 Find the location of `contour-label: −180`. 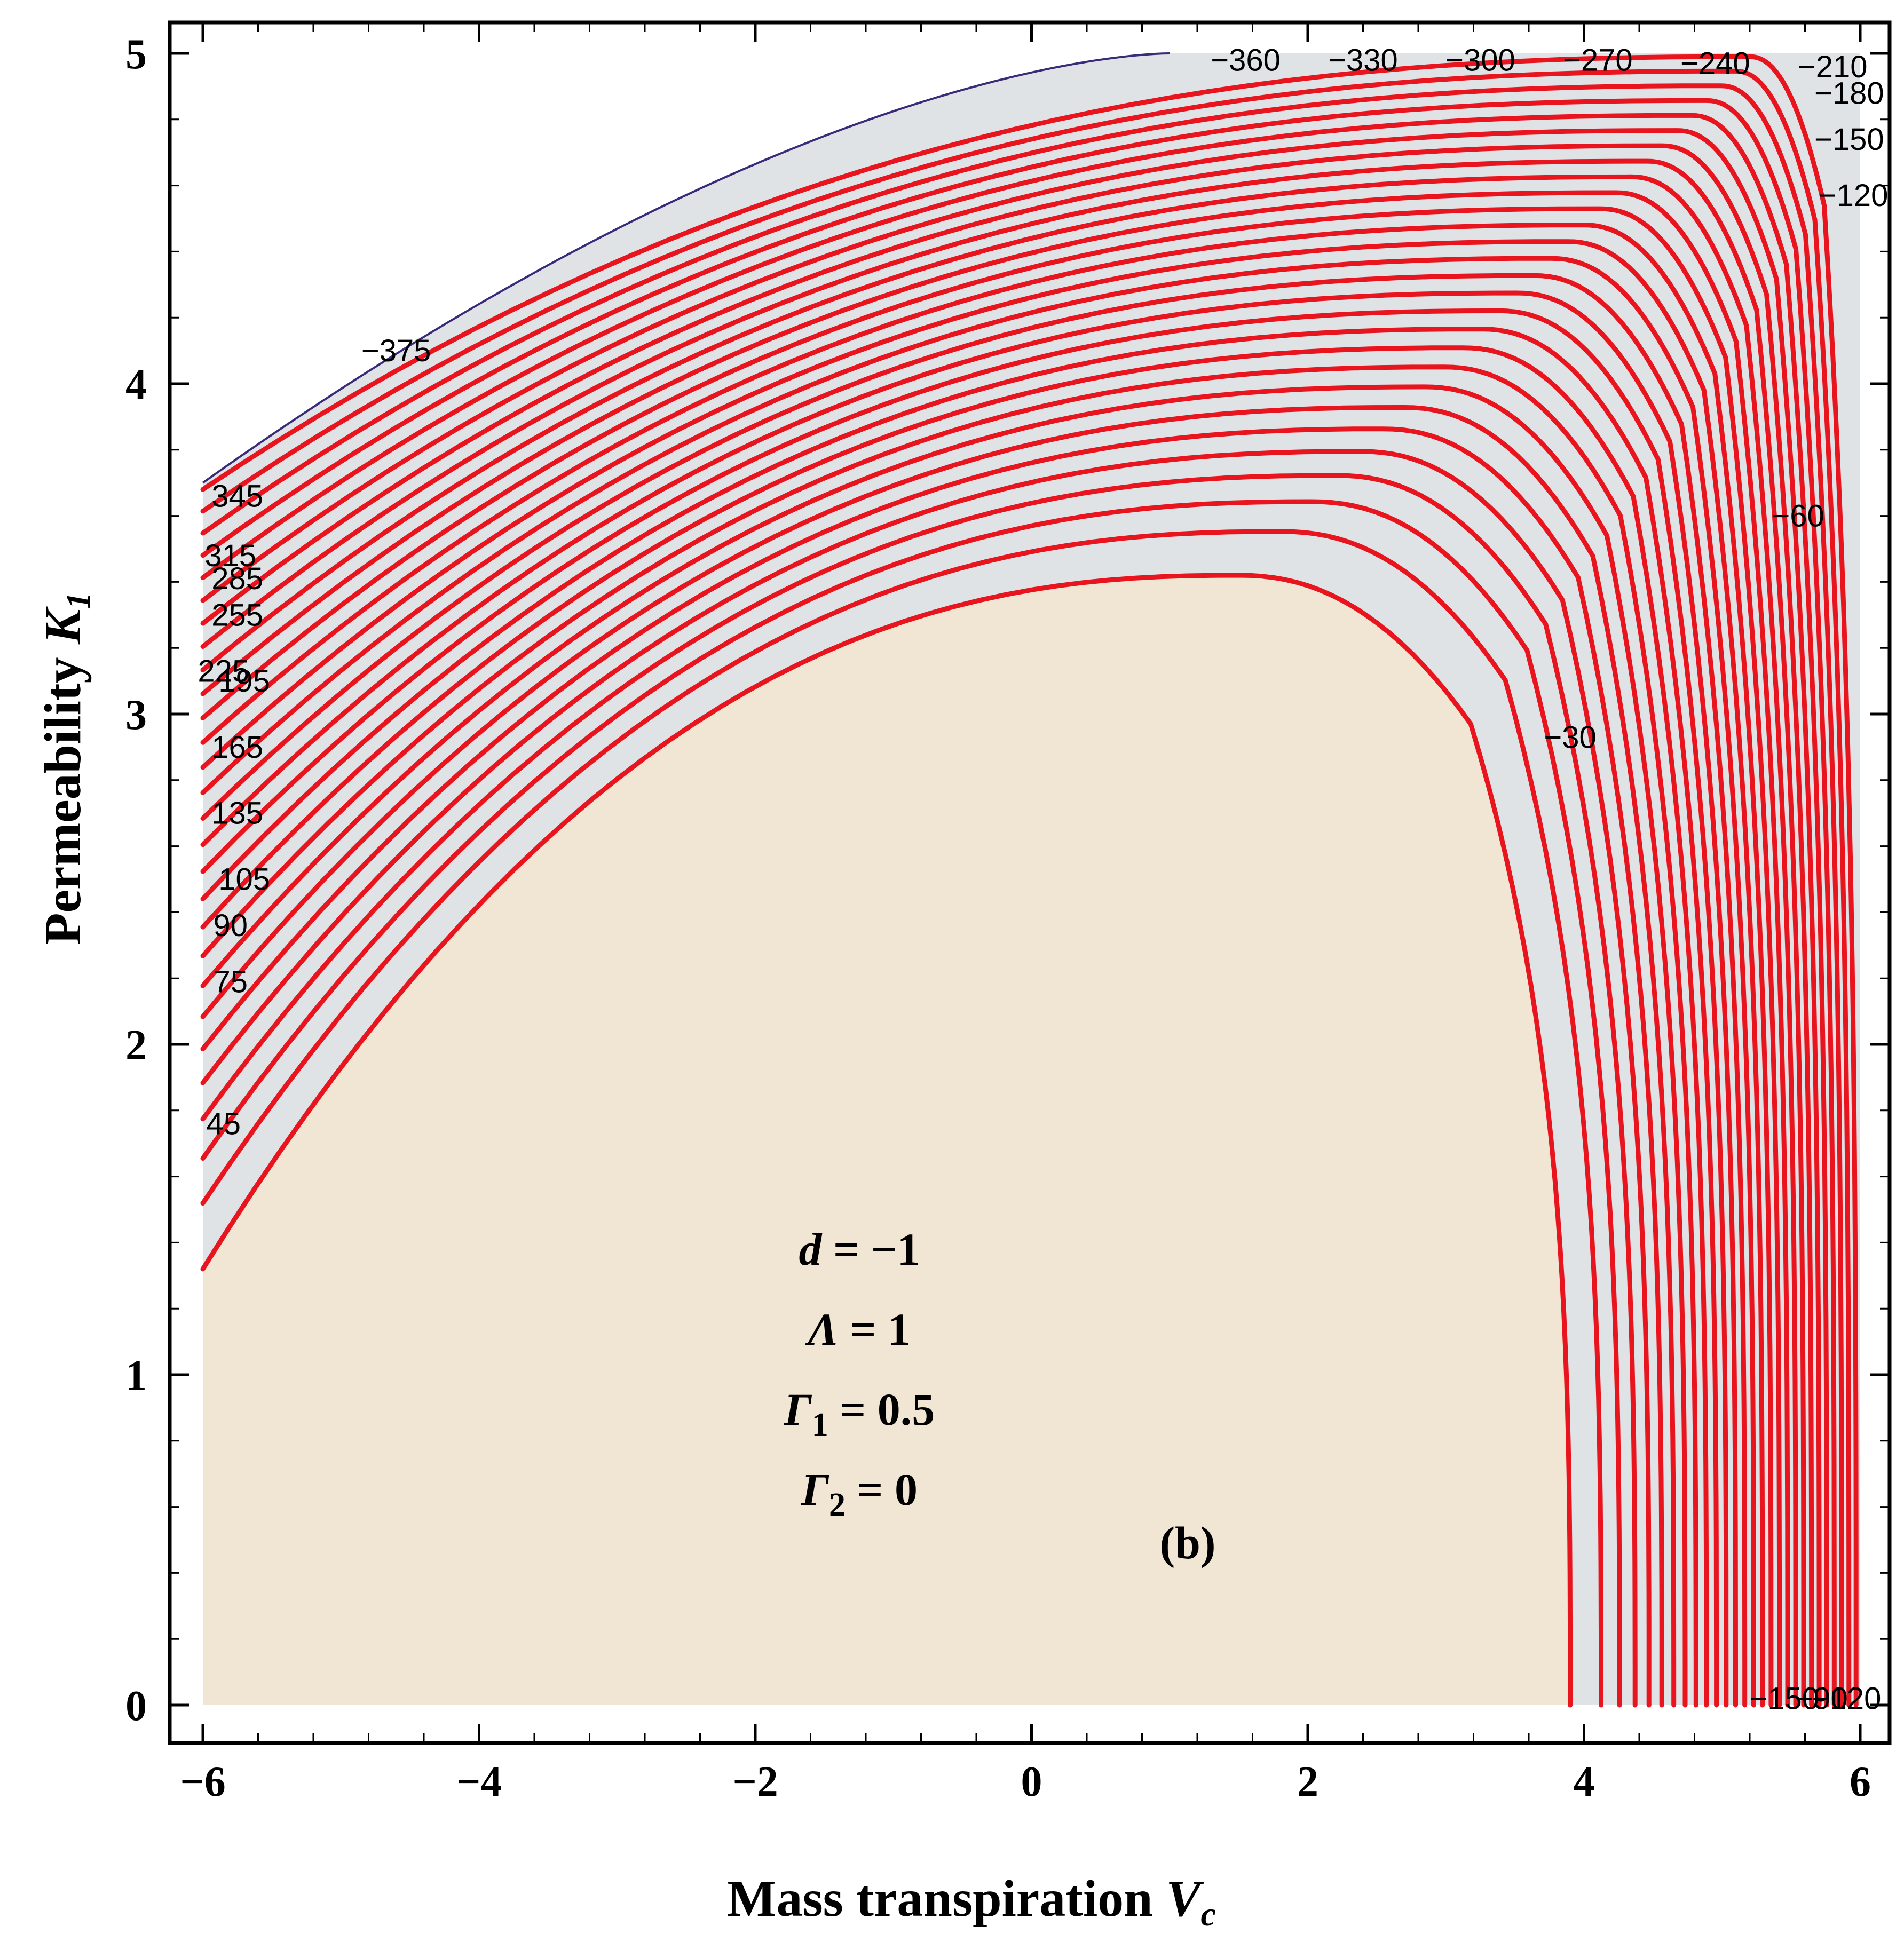

contour-label: −180 is located at coordinates (1849, 93).